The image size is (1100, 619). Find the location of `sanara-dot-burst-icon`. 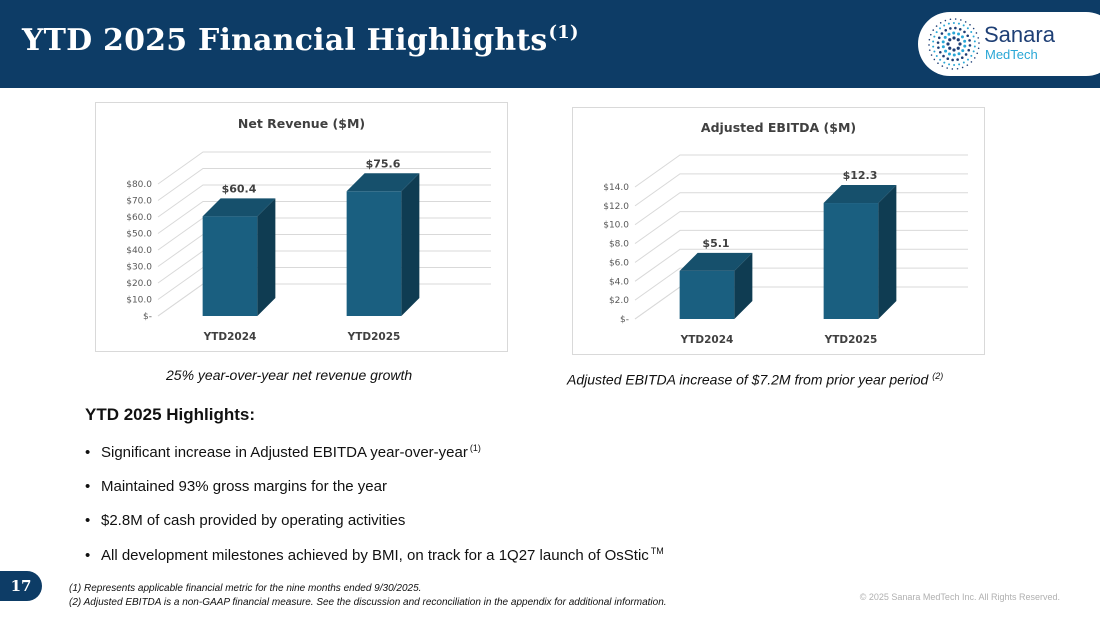

sanara-dot-burst-icon is located at coordinates (954, 44).